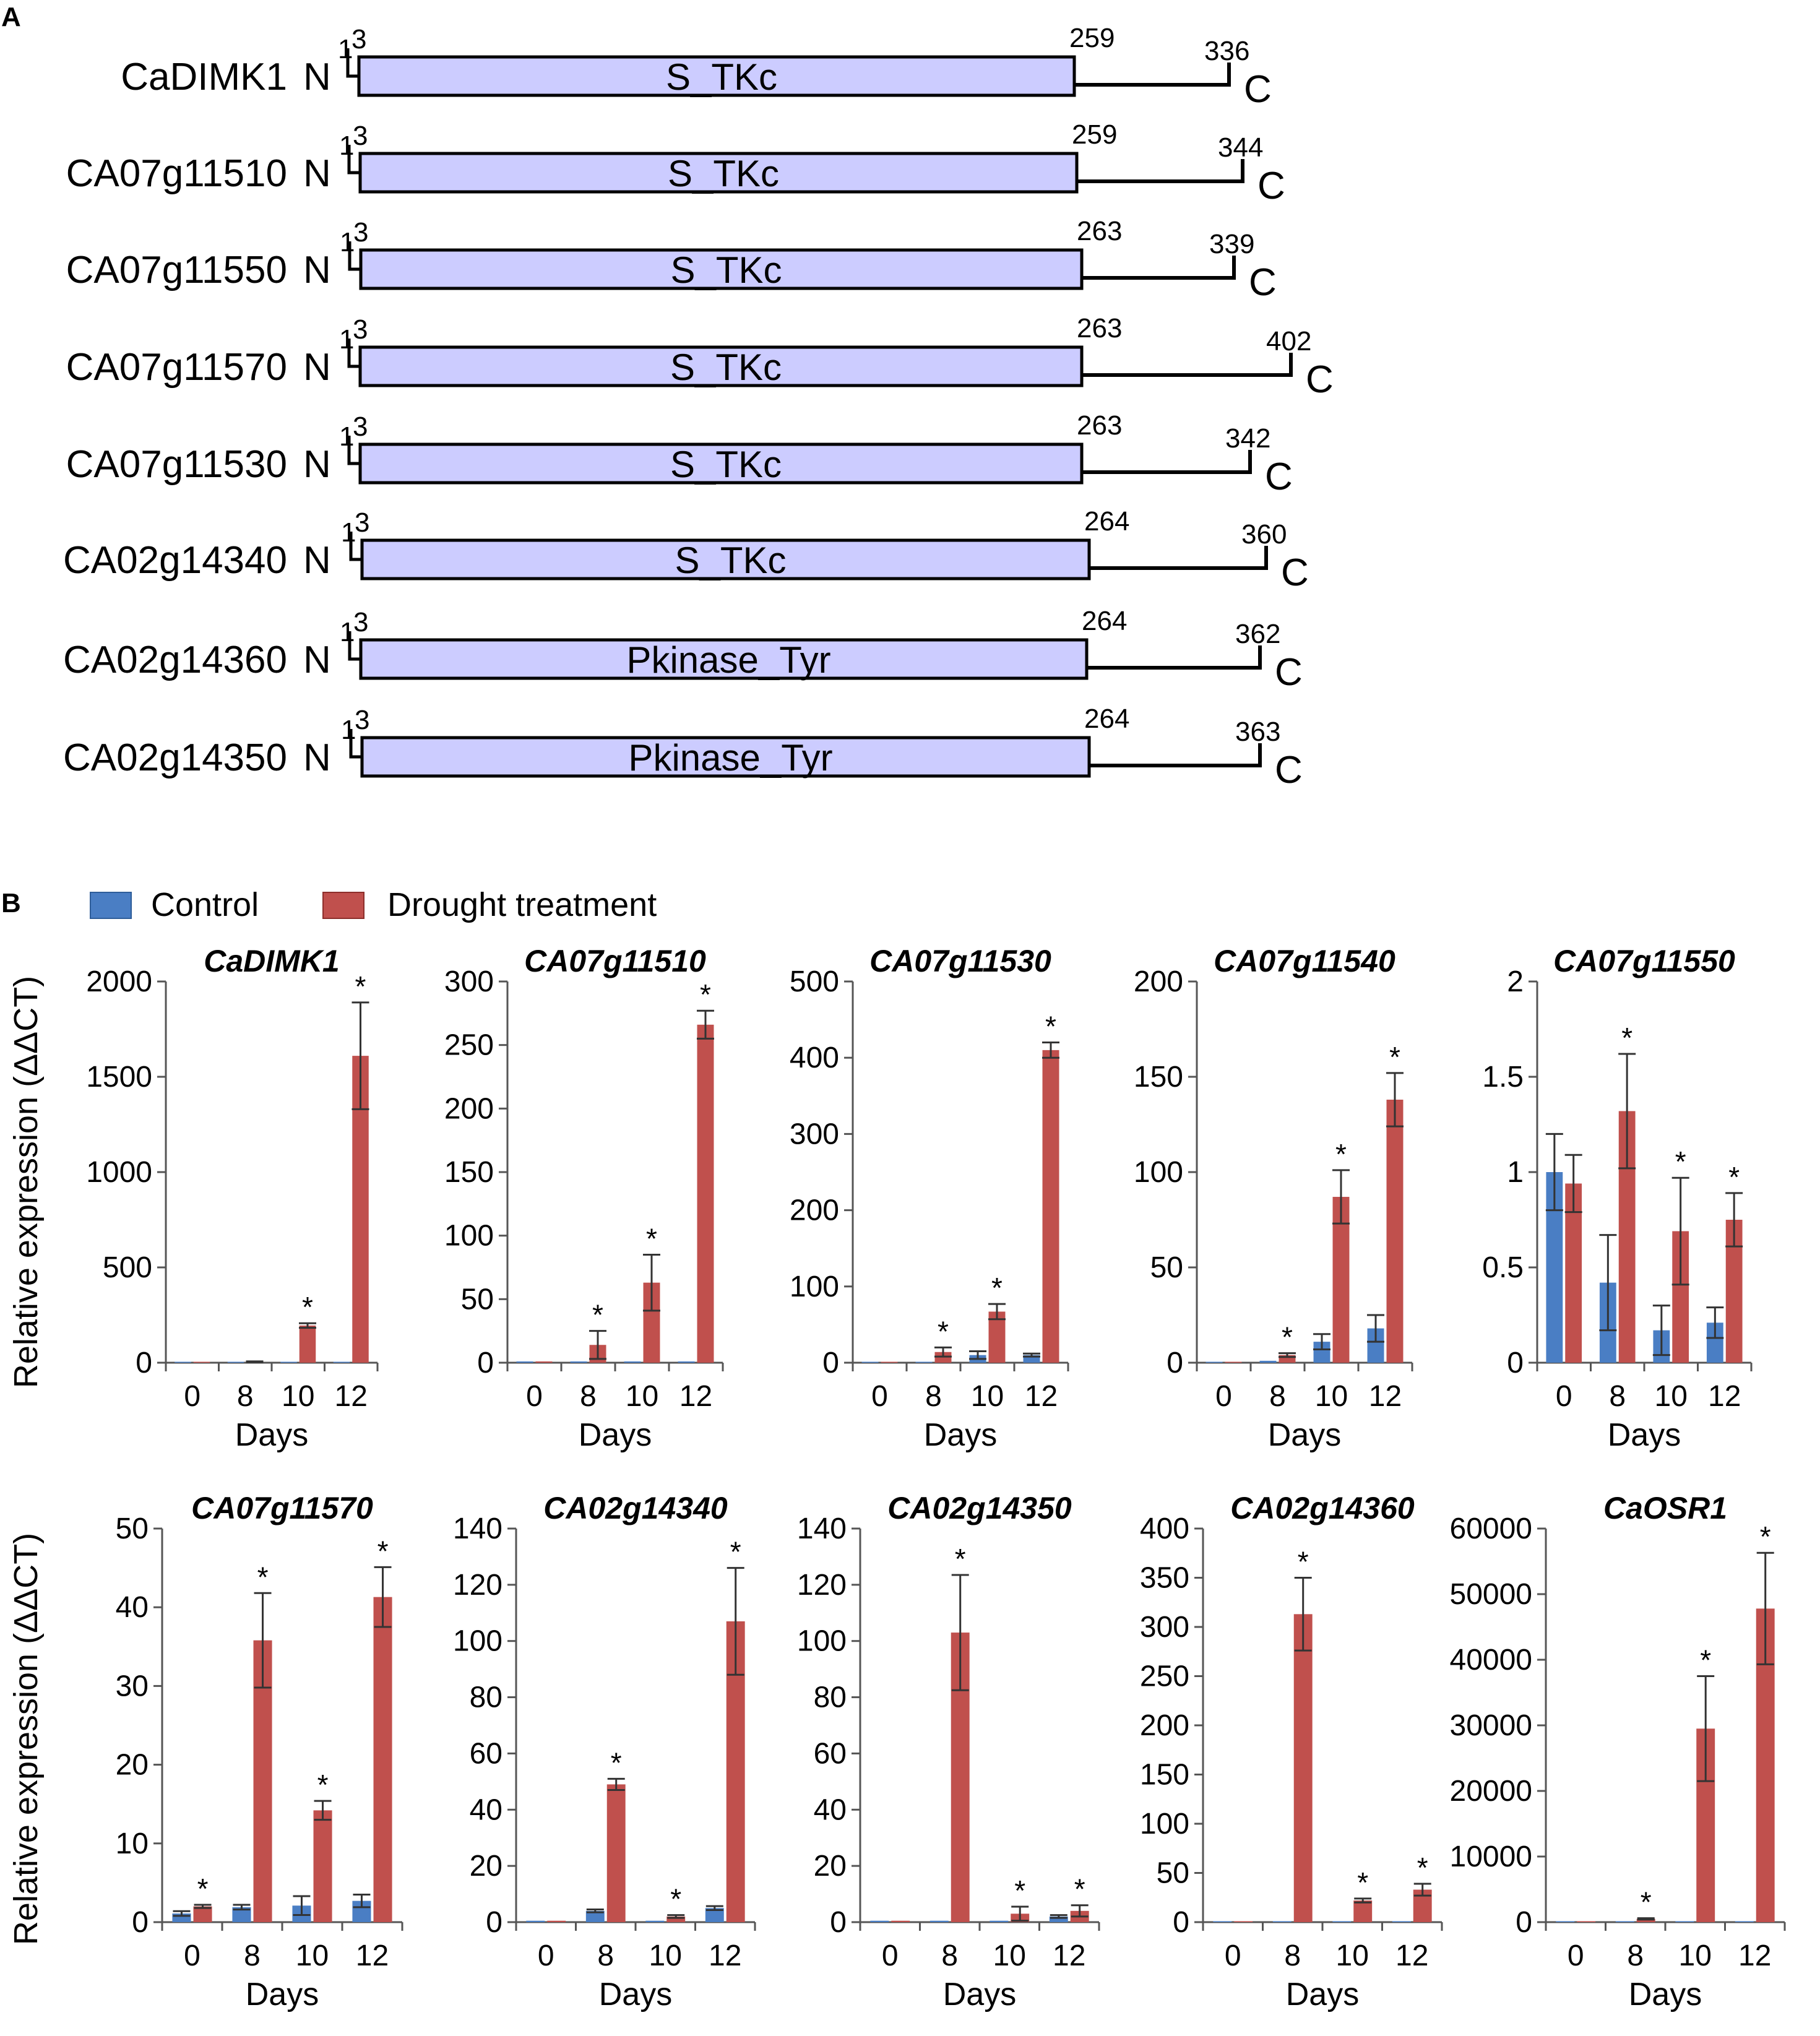 The width and height of the screenshot is (1820, 2036). What do you see at coordinates (814, 981) in the screenshot?
I see `y-tick-label: 500` at bounding box center [814, 981].